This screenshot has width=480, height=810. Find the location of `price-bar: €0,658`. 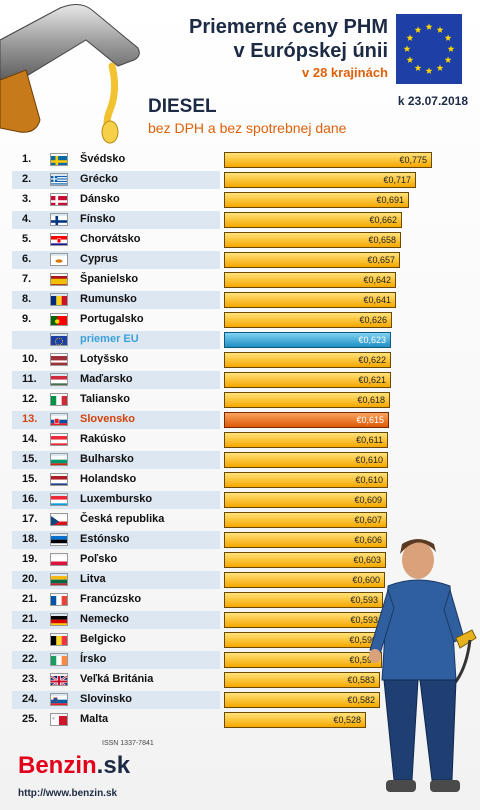

price-bar: €0,658 is located at coordinates (312, 240).